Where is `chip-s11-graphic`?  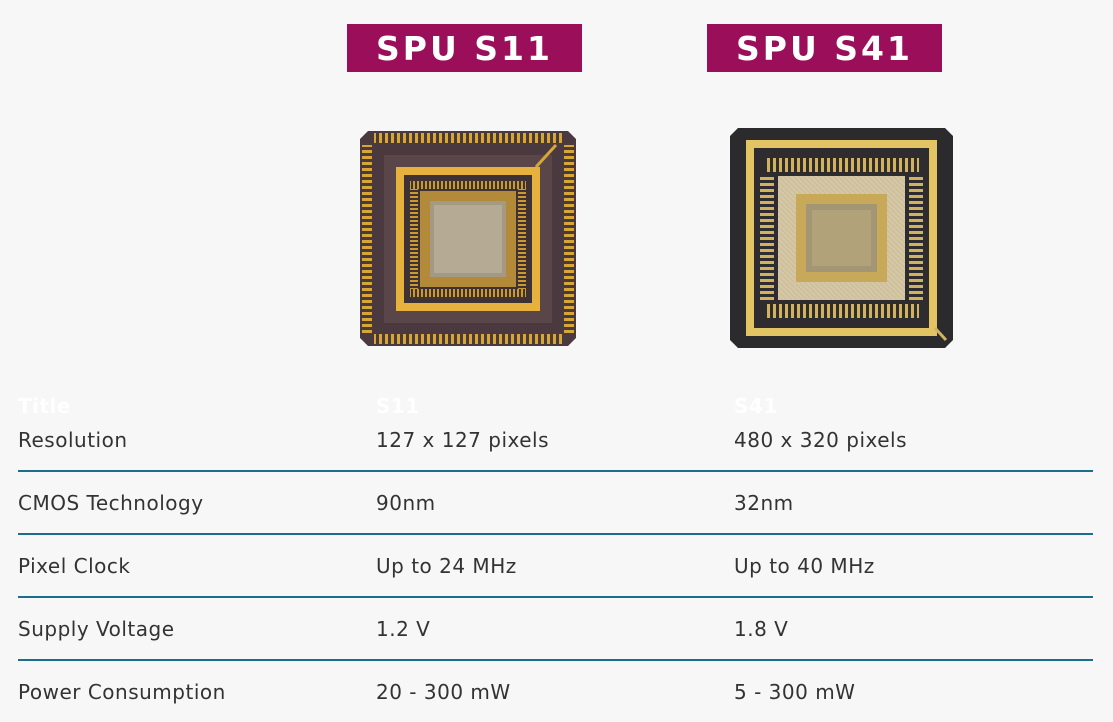 chip-s11-graphic is located at coordinates (468, 238).